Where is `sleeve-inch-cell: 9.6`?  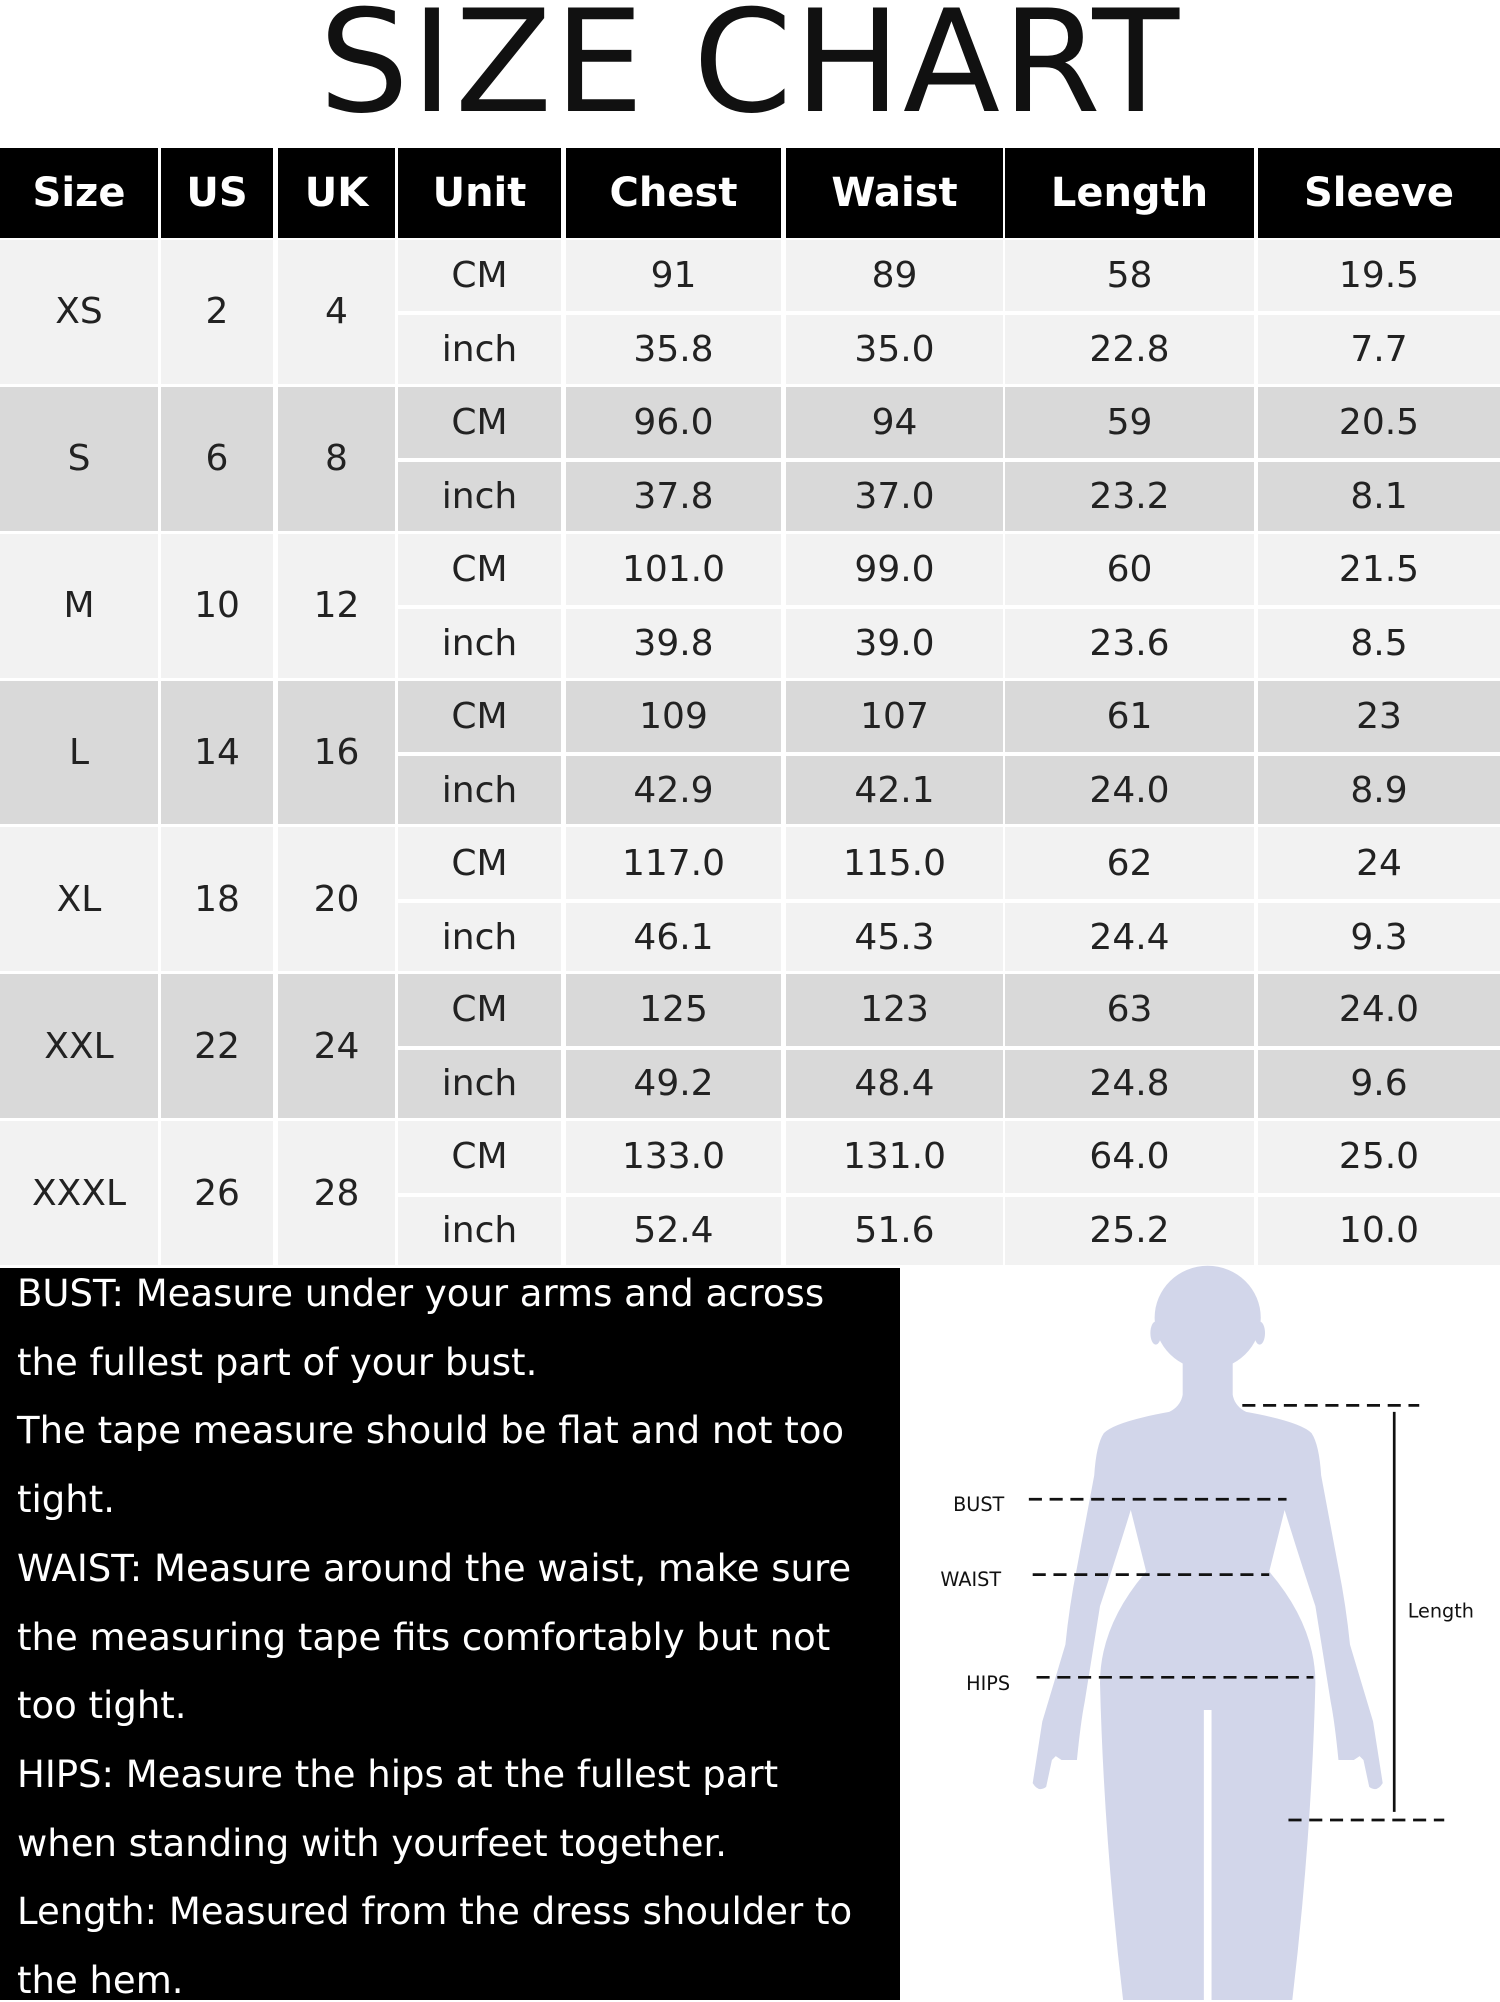
sleeve-inch-cell: 9.6 is located at coordinates (1379, 1084).